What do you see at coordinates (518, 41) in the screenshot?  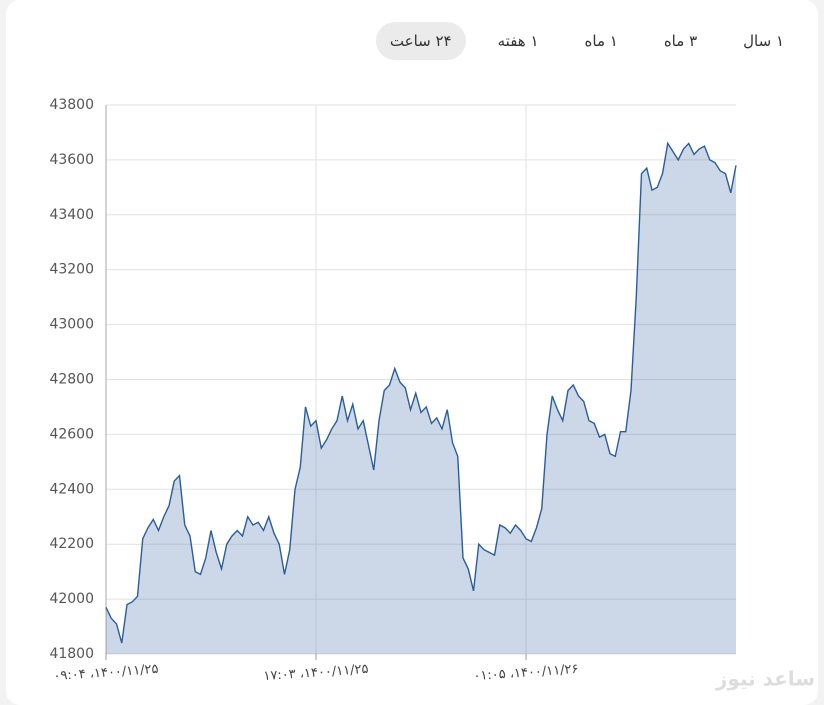 I see `range-tab: ۱ هفته` at bounding box center [518, 41].